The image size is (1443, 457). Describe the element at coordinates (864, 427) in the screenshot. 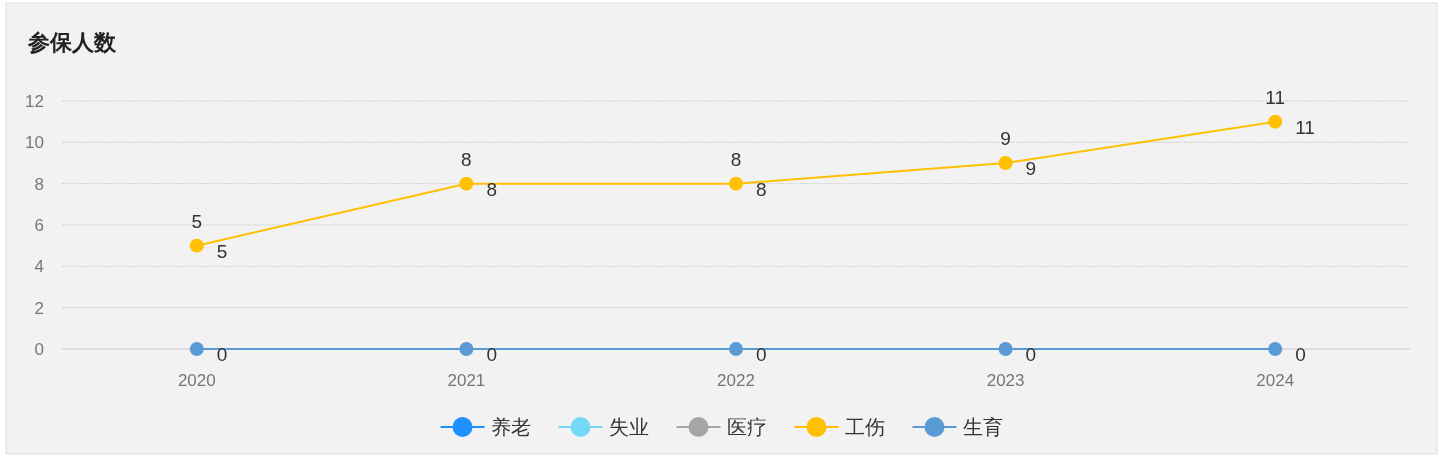

I see `legend-label: 工伤` at that location.